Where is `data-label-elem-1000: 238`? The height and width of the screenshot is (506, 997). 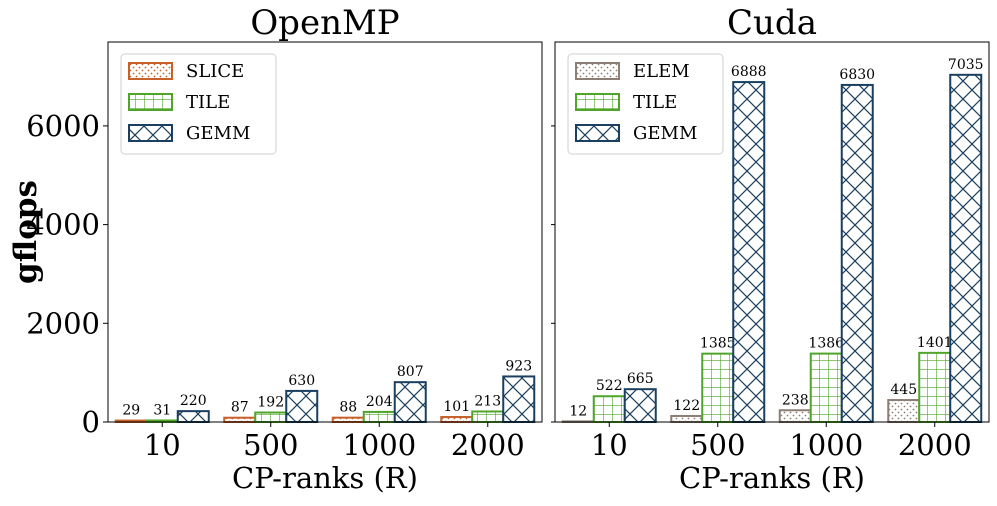 data-label-elem-1000: 238 is located at coordinates (795, 400).